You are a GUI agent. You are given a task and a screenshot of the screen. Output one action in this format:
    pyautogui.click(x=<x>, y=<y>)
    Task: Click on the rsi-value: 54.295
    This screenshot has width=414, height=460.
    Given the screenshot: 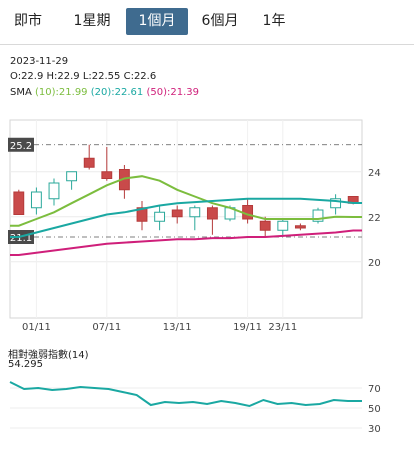 What is the action you would take?
    pyautogui.click(x=25, y=364)
    